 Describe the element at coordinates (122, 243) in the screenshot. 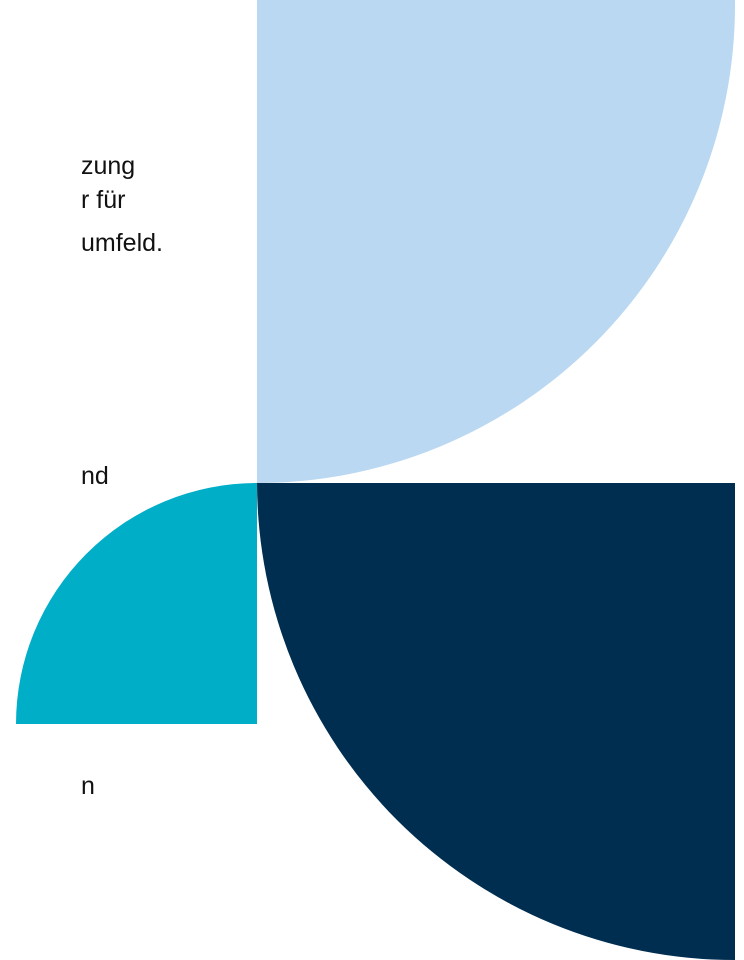

I see `text-fragment-3: umfeld.` at that location.